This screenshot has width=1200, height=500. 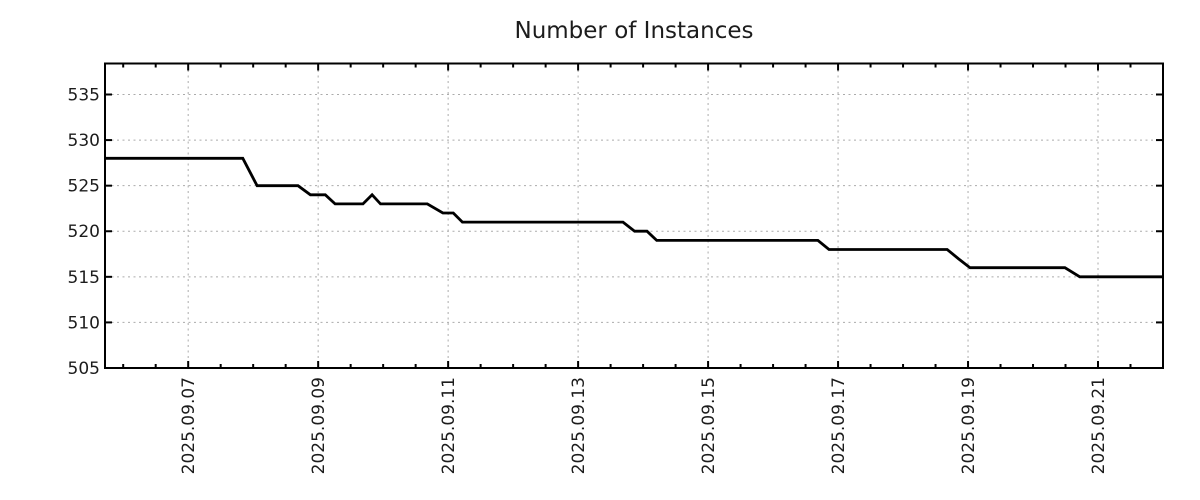 I want to click on y-tick-label: 505, so click(x=84, y=369).